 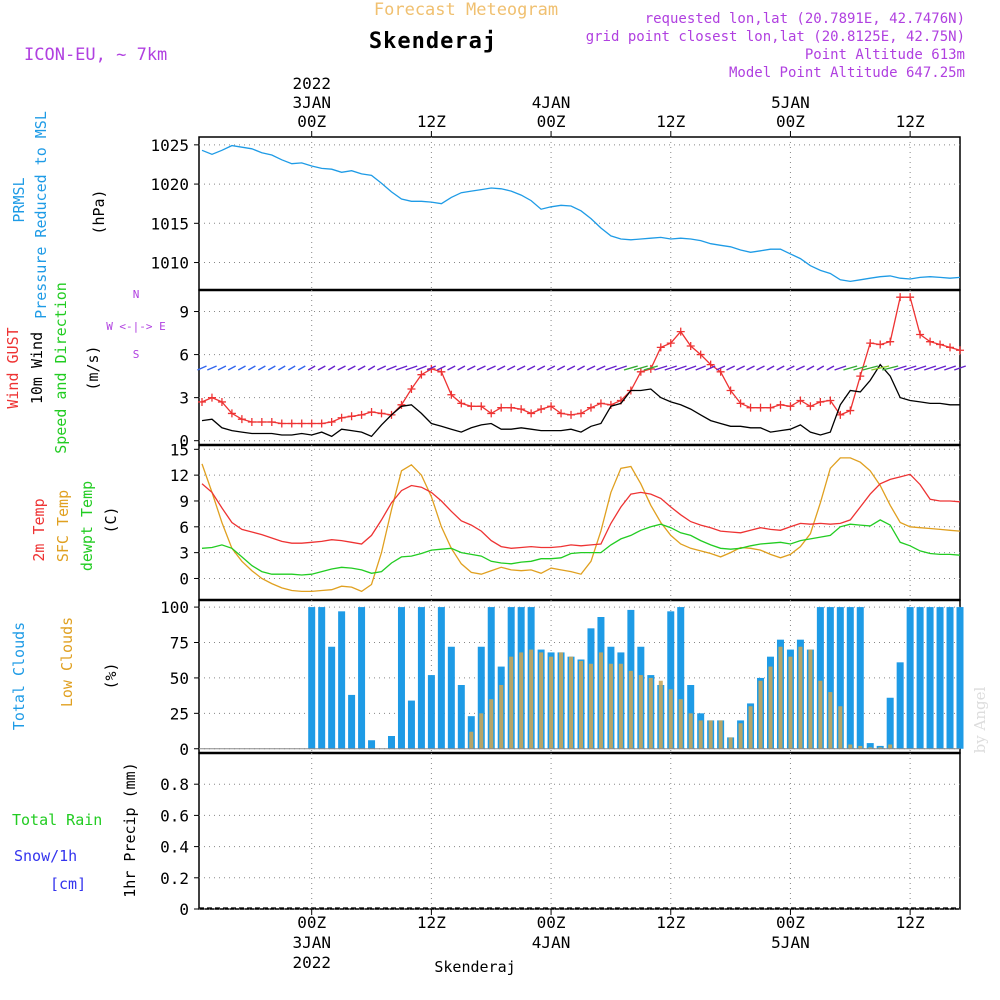 I want to click on bottom-tick-label: 12Z, so click(x=910, y=922).